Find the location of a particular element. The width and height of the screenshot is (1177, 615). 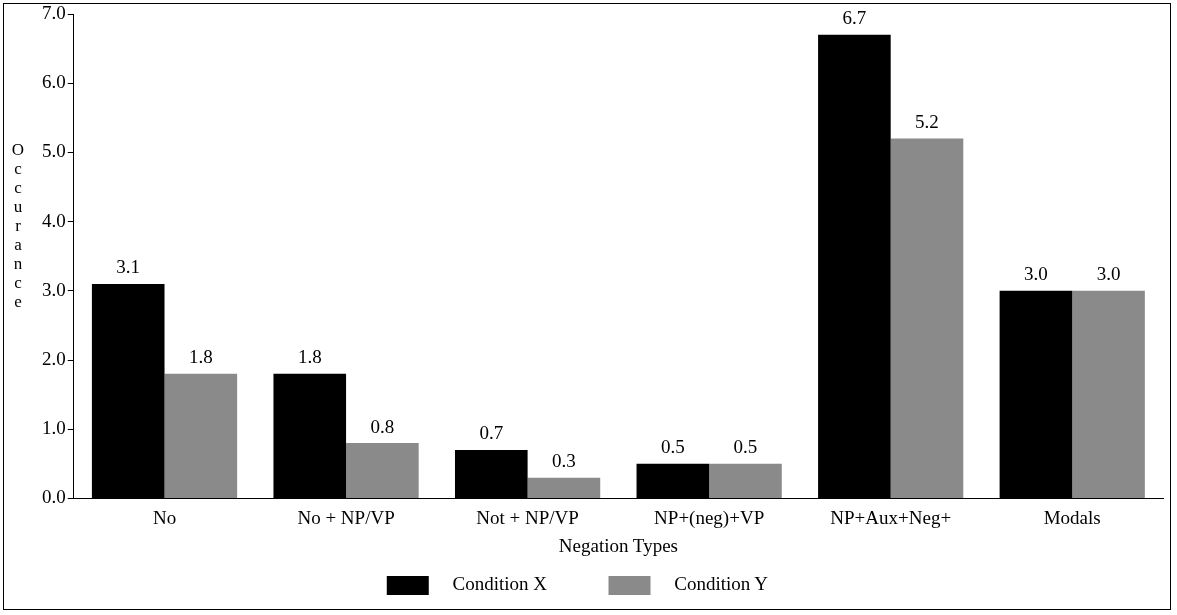

y-tick-label: 7.0 is located at coordinates (54, 12).